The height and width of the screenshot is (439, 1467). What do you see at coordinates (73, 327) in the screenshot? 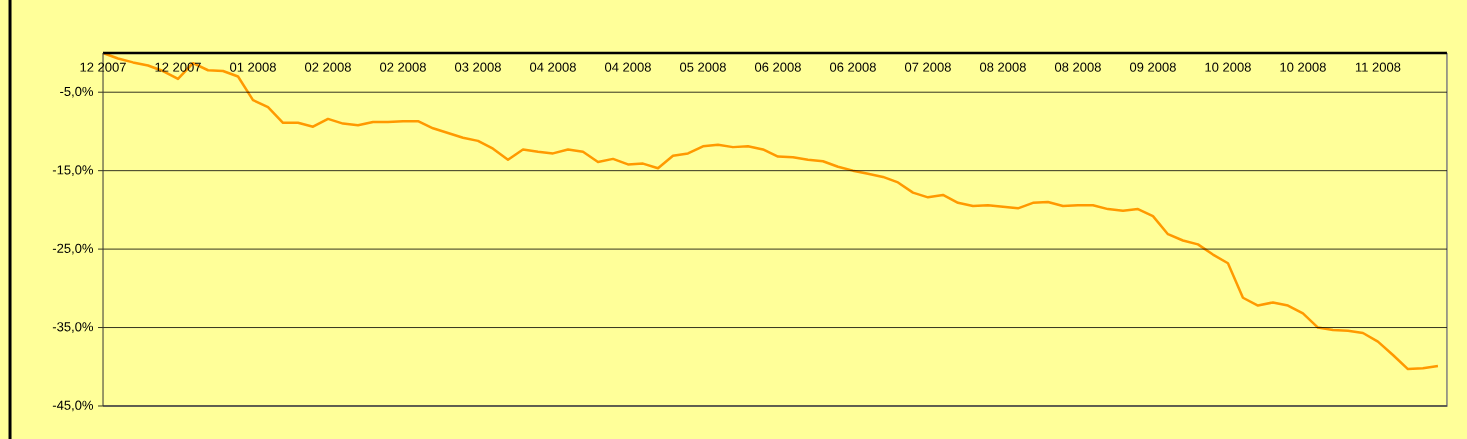
I see `y-tick-label: -35,0%` at bounding box center [73, 327].